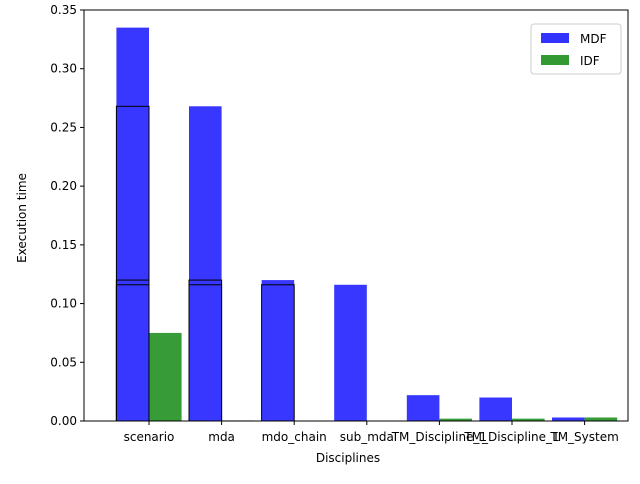  What do you see at coordinates (593, 39) in the screenshot?
I see `legend-label-mdf: MDF` at bounding box center [593, 39].